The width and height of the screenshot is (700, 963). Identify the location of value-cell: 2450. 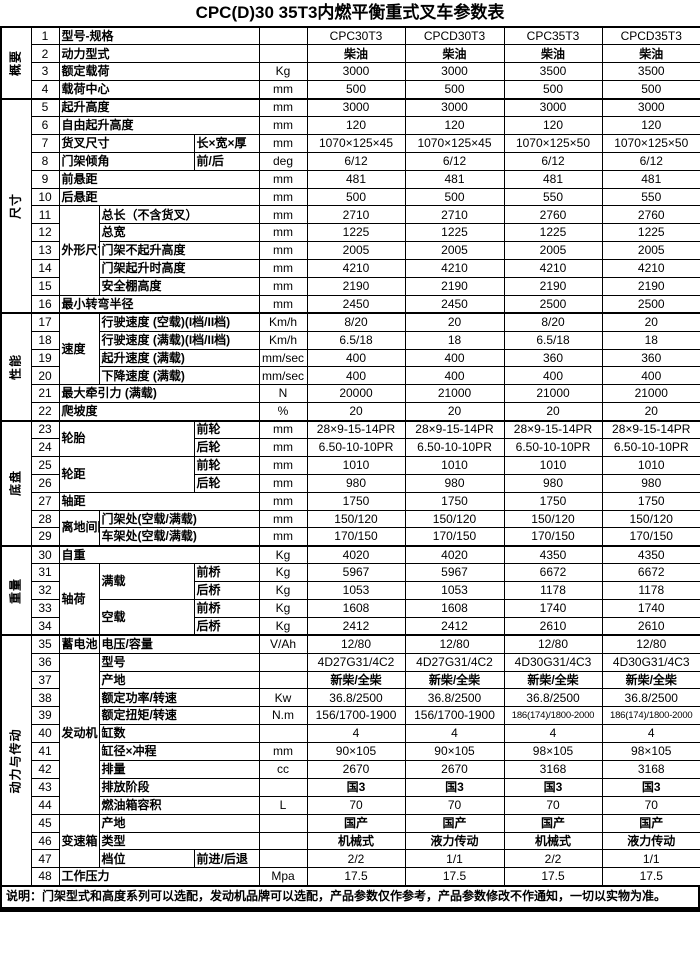
(454, 304).